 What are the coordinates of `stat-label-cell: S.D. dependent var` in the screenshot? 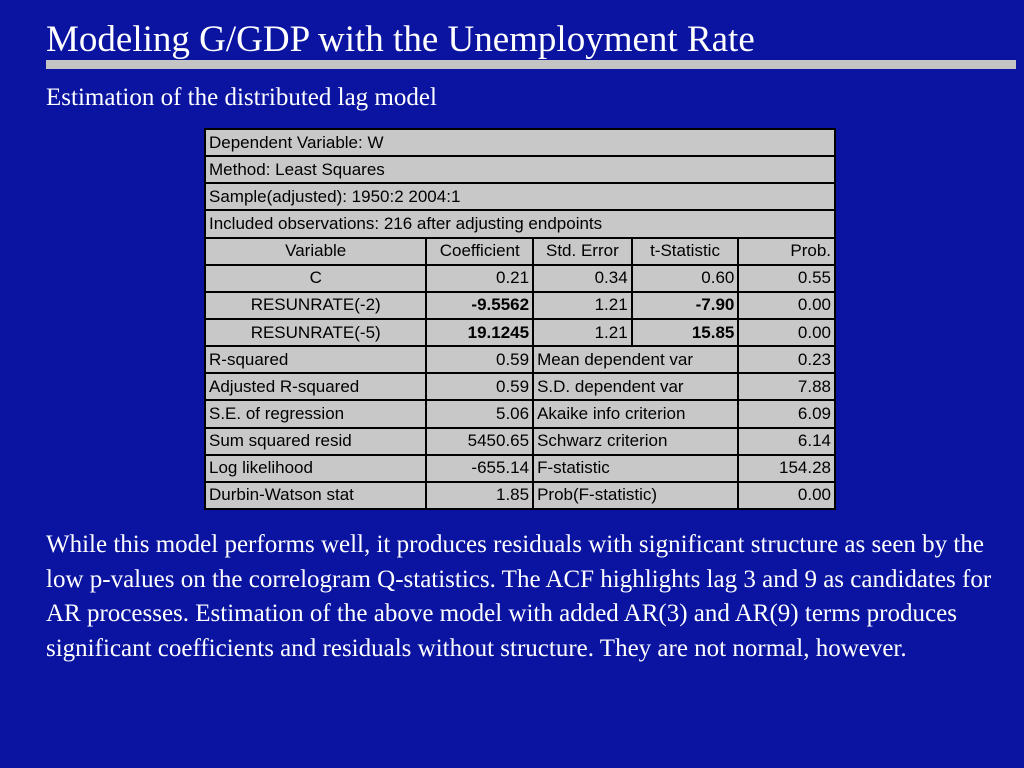 It's located at (636, 387).